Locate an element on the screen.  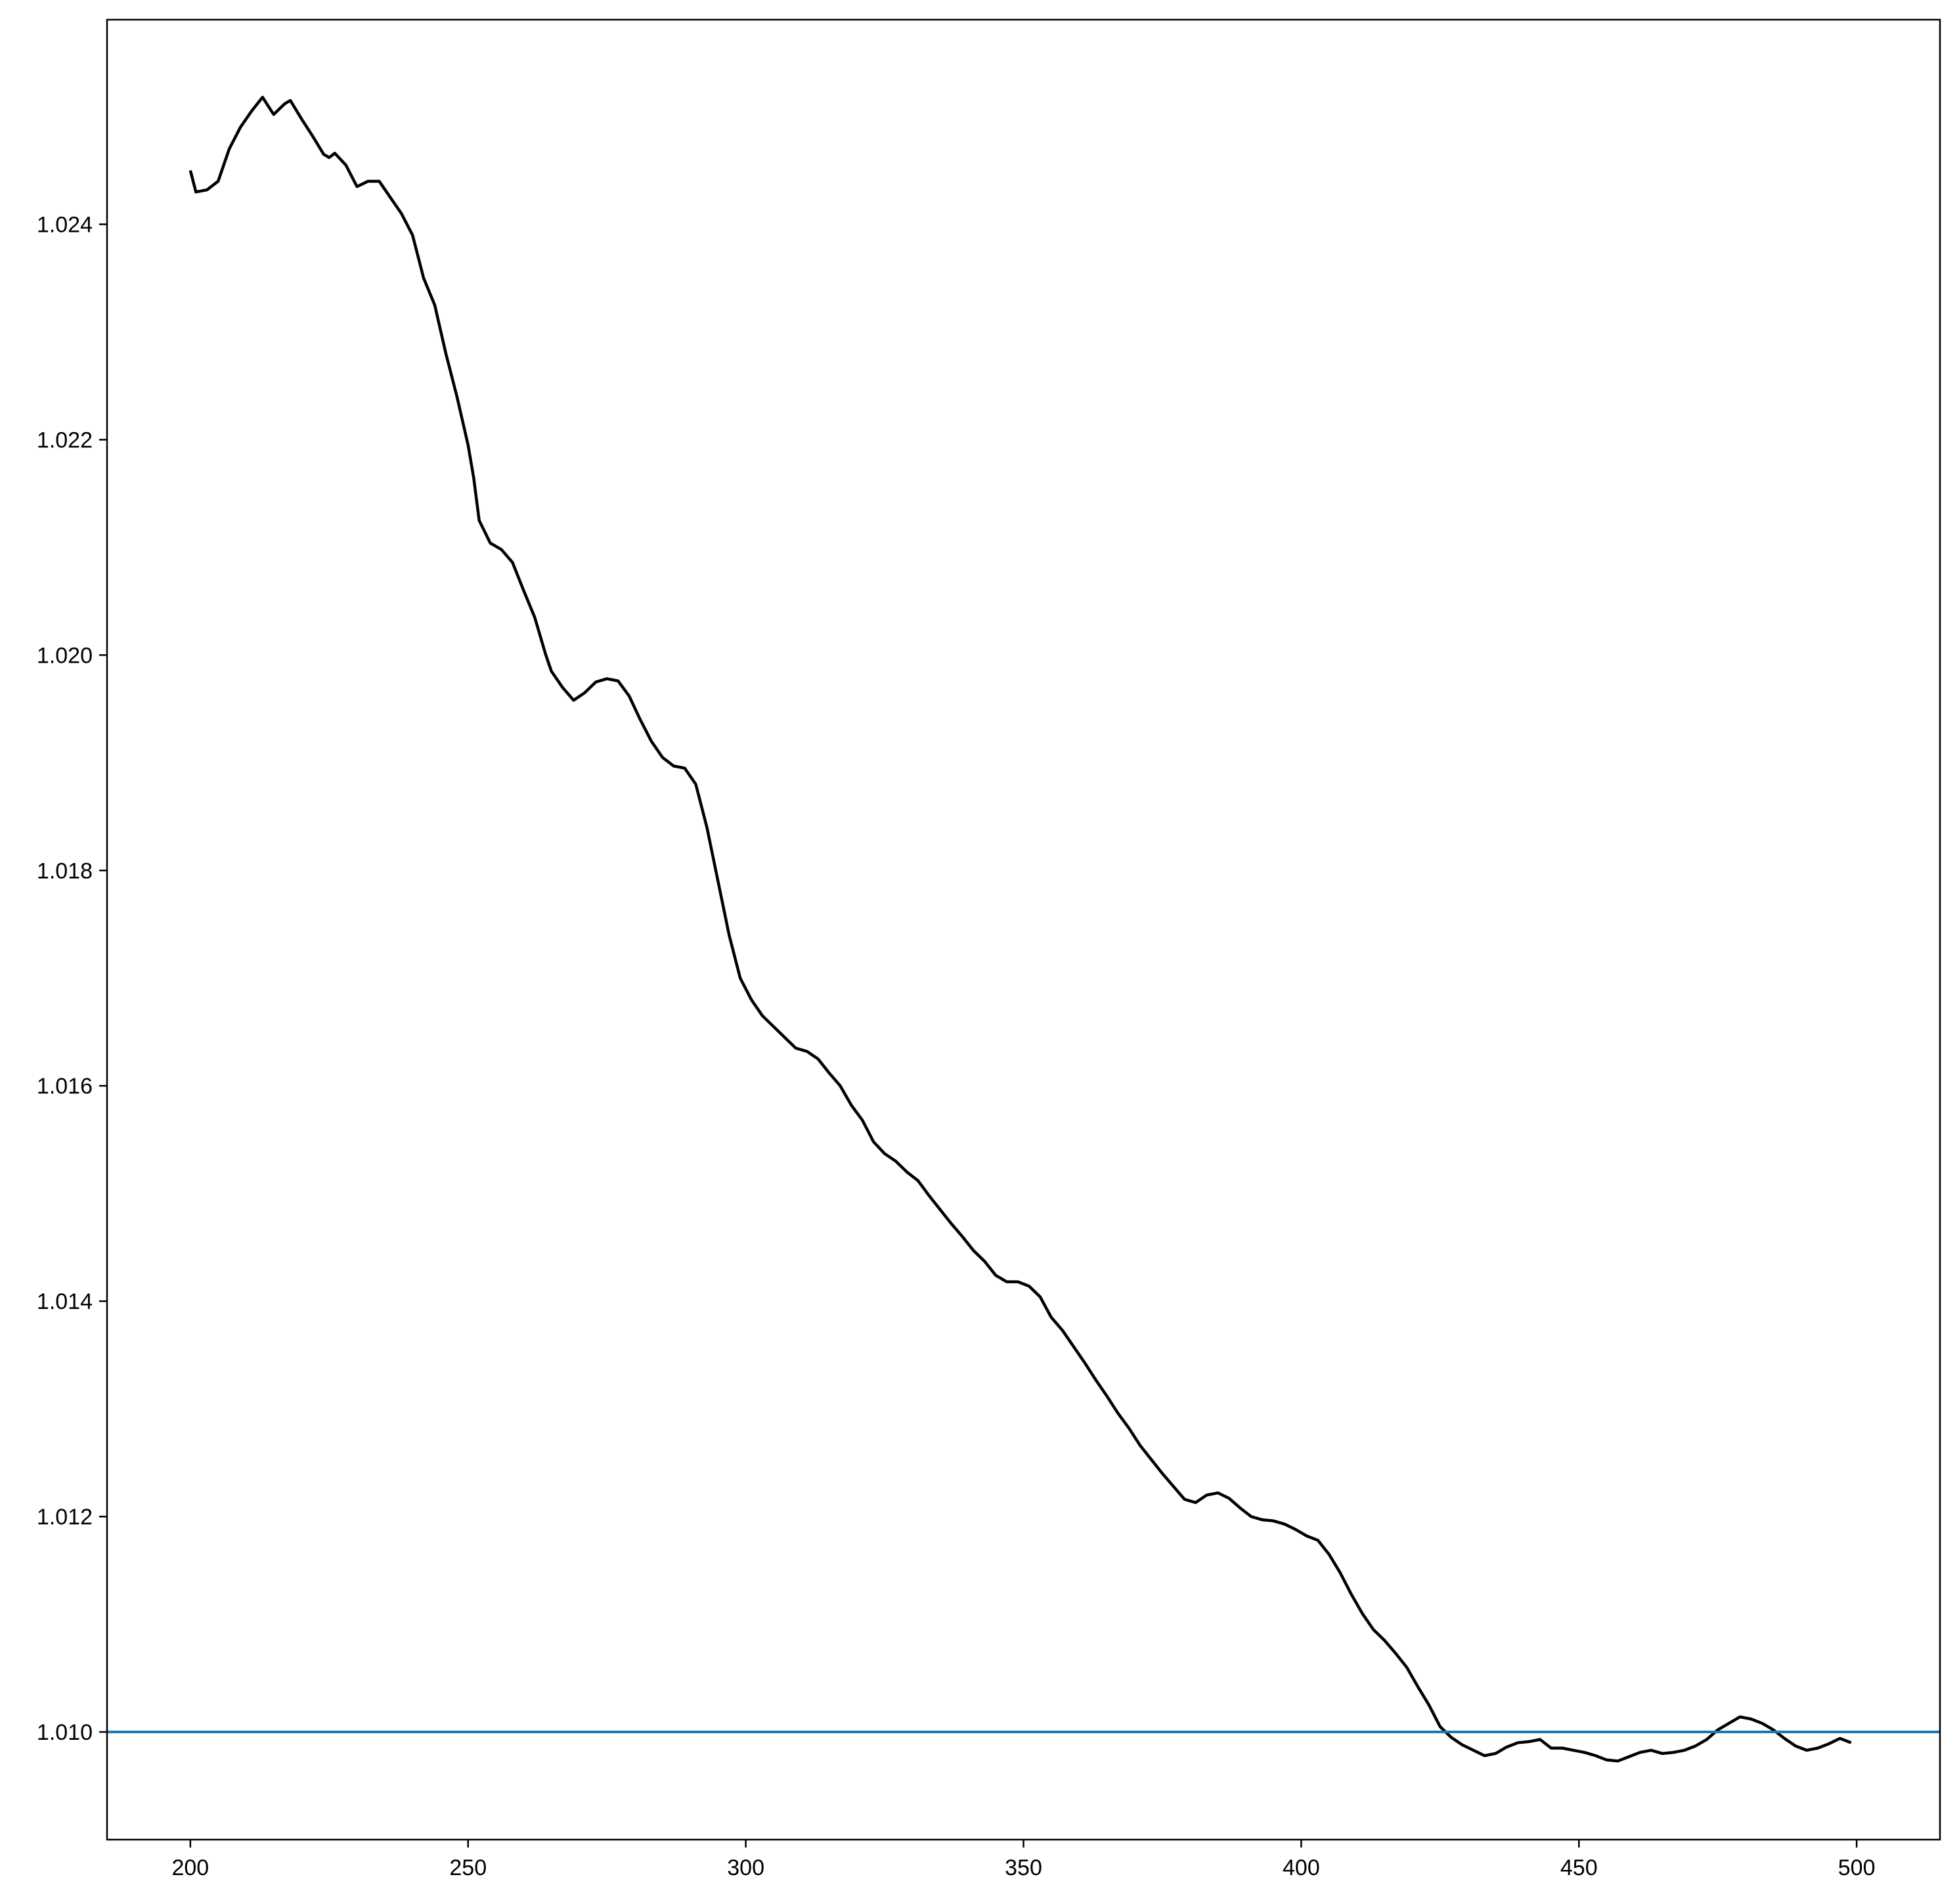
x-tick-label: 200 is located at coordinates (190, 1867).